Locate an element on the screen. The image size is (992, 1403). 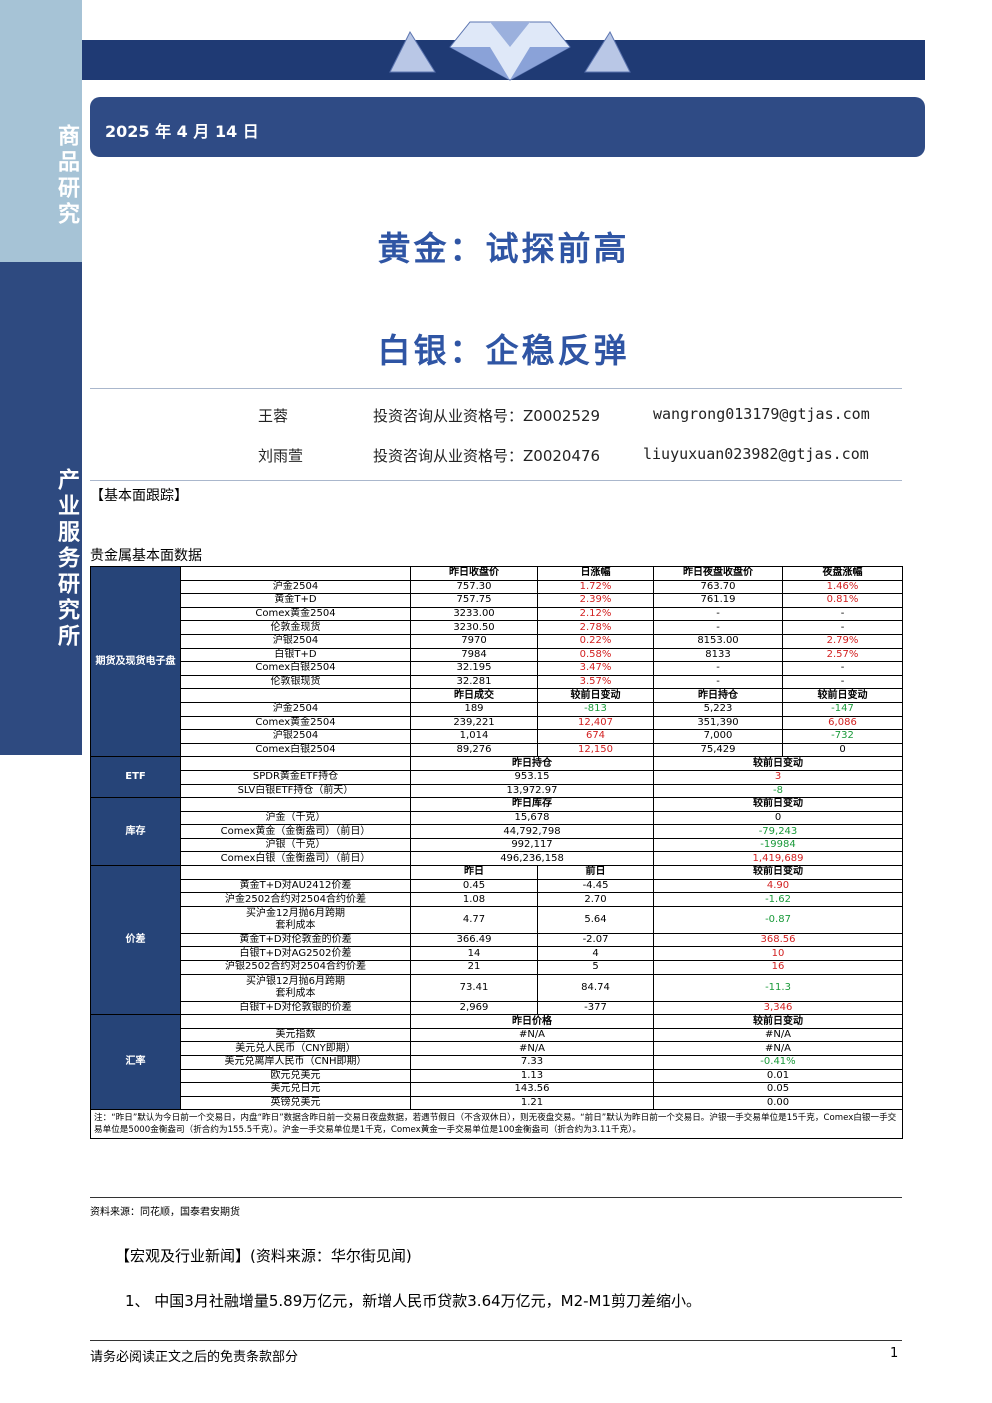
cell: 7984 is located at coordinates (474, 655).